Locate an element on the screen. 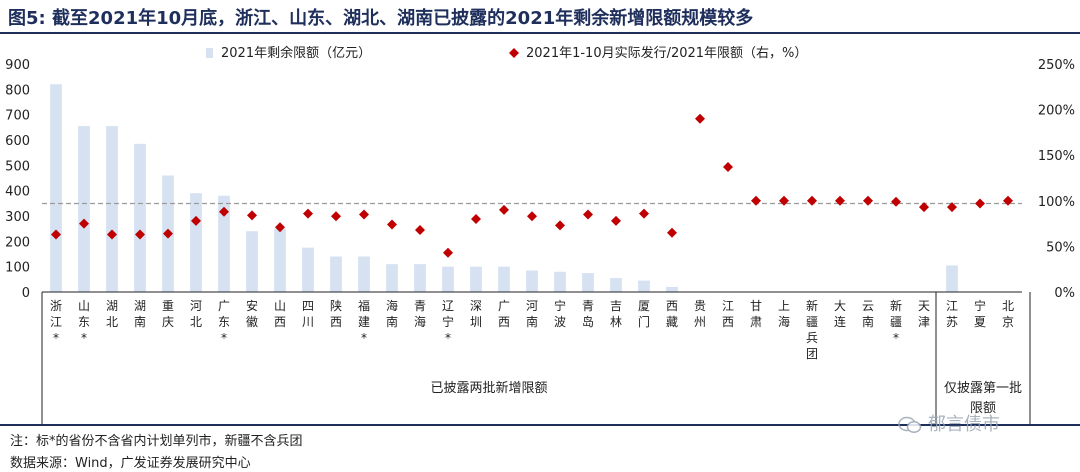  marker-贵州 is located at coordinates (700, 118).